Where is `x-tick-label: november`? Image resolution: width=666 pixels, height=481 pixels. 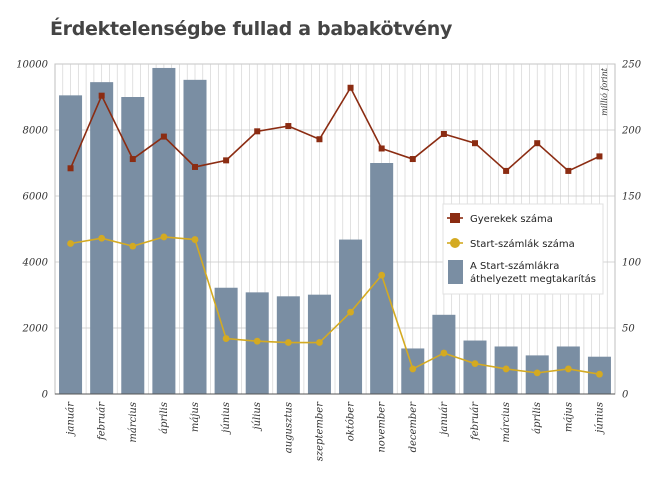
x-tick-label: november is located at coordinates (382, 427).